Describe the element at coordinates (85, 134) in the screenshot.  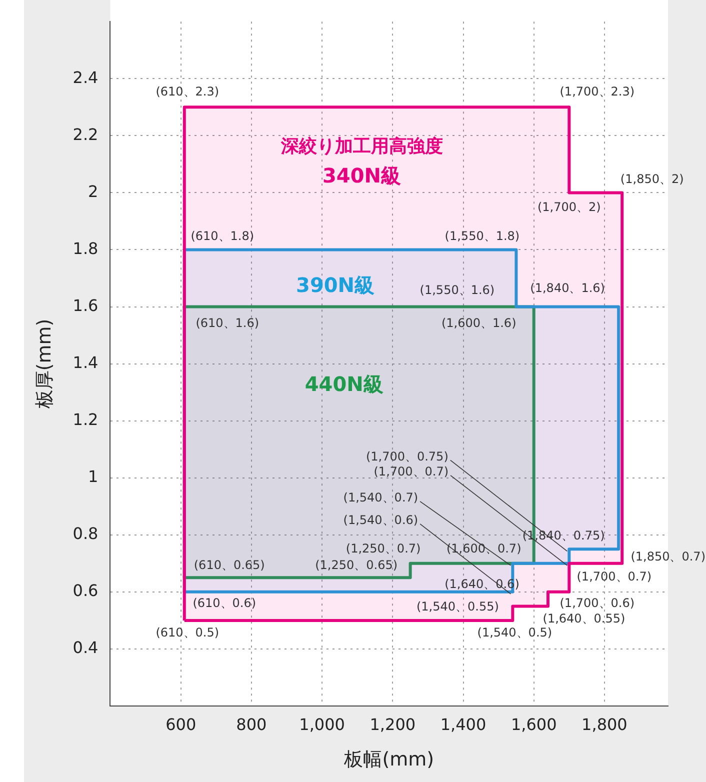
I see `y-tick-label: 2.2` at that location.